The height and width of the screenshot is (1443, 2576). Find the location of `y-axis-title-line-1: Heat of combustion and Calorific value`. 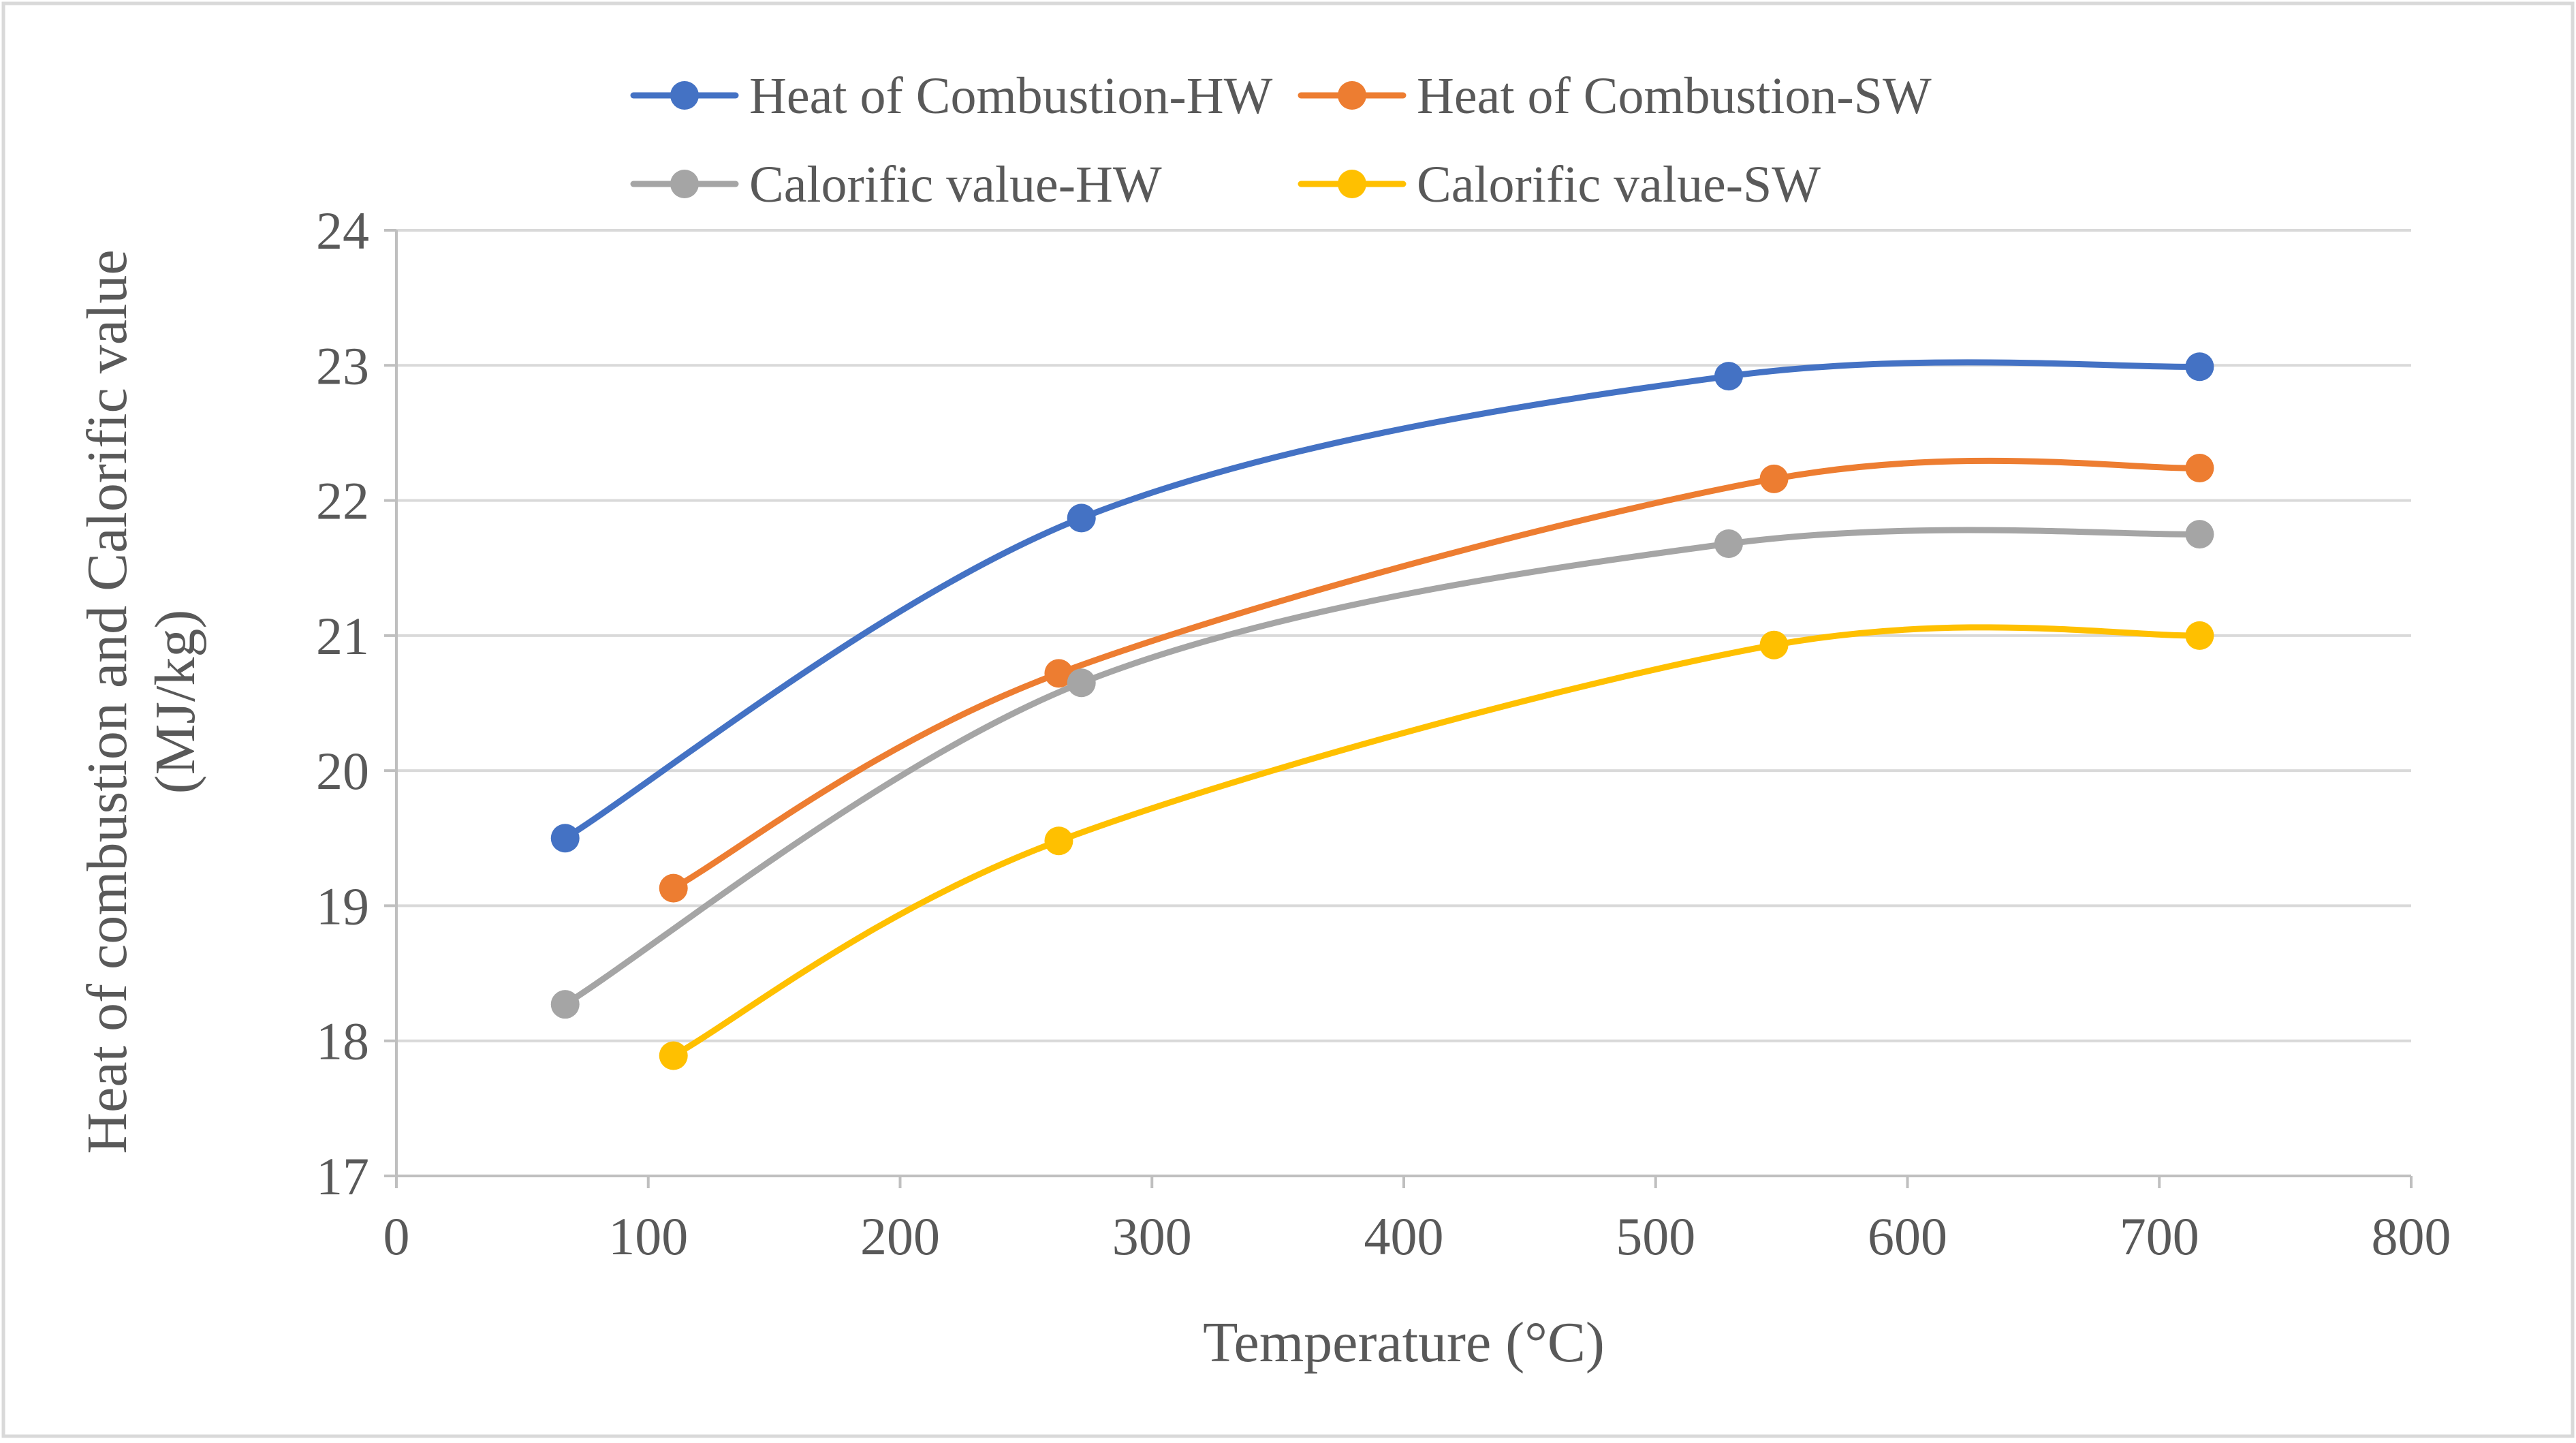

y-axis-title-line-1: Heat of combustion and Calorific value is located at coordinates (107, 701).